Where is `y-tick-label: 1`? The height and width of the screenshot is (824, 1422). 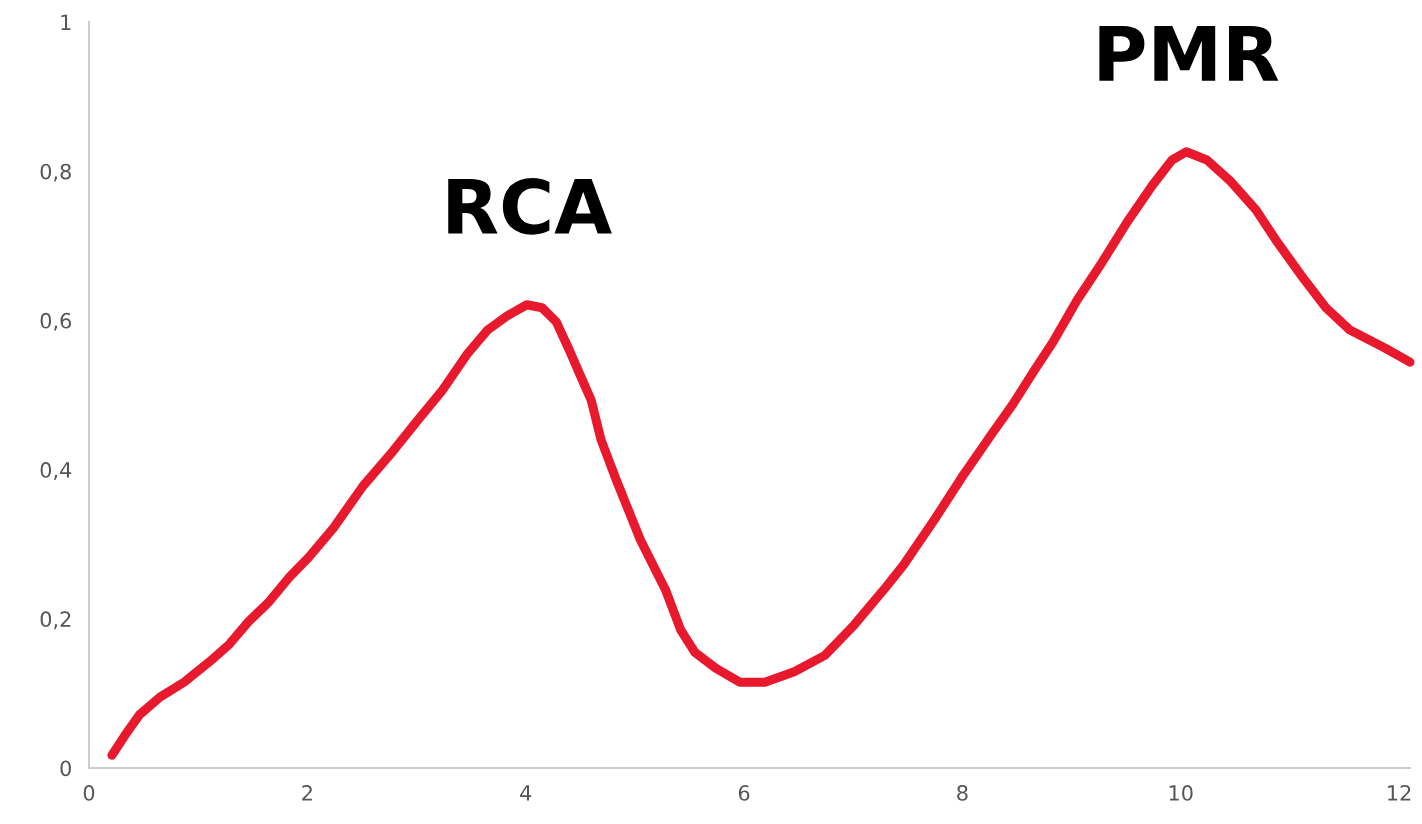 y-tick-label: 1 is located at coordinates (66, 22).